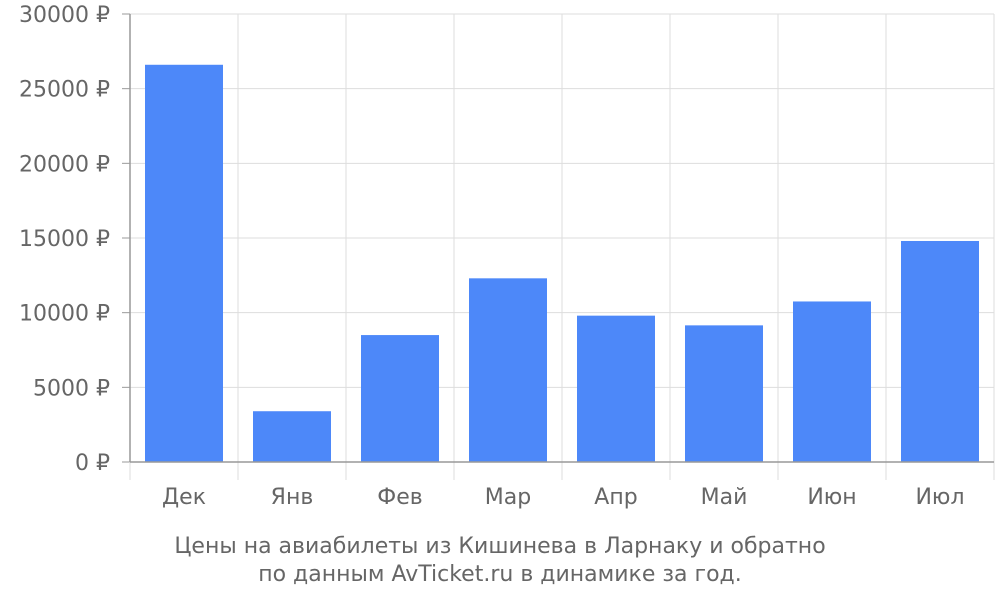 The image size is (1000, 600). Describe the element at coordinates (832, 381) in the screenshot. I see `bar-Июн` at that location.